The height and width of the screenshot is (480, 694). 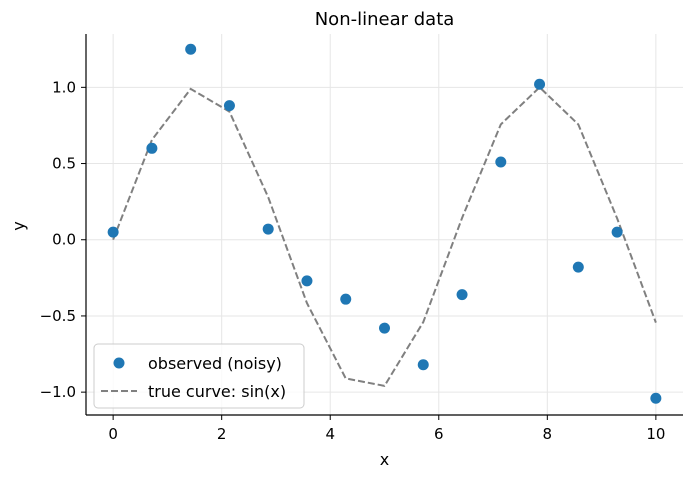 What do you see at coordinates (217, 391) in the screenshot?
I see `legend-label-true-curve: true curve: sin(x)` at bounding box center [217, 391].